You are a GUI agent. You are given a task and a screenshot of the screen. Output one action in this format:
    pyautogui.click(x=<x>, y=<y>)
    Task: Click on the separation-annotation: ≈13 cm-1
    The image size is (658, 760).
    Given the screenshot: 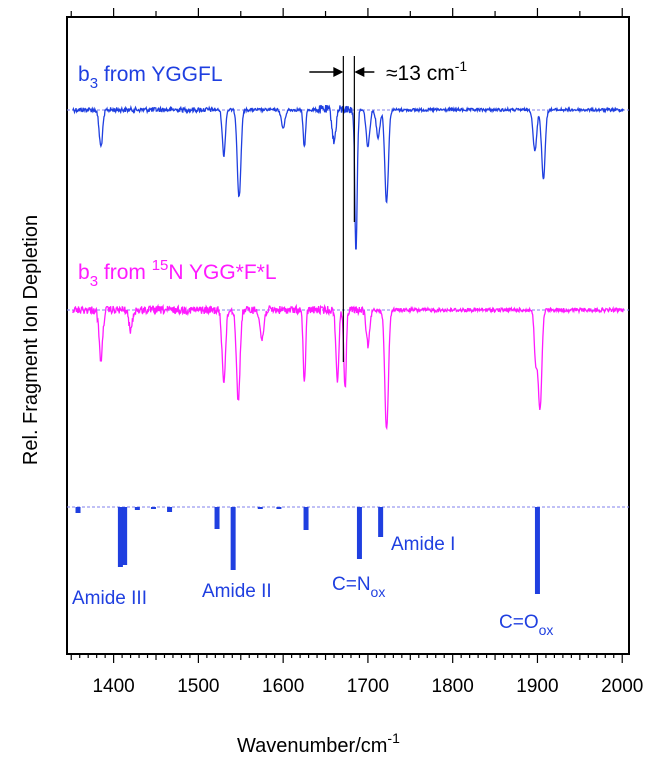 What is the action you would take?
    pyautogui.click(x=388, y=209)
    